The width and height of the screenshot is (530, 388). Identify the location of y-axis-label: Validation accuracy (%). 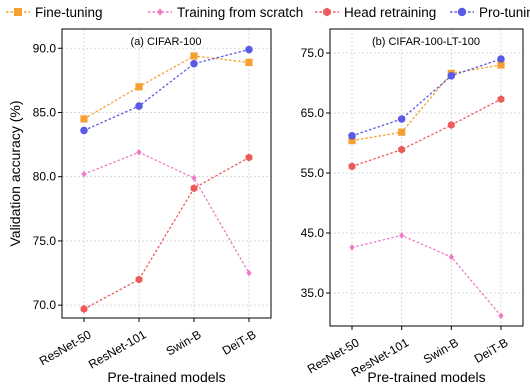
(15, 173).